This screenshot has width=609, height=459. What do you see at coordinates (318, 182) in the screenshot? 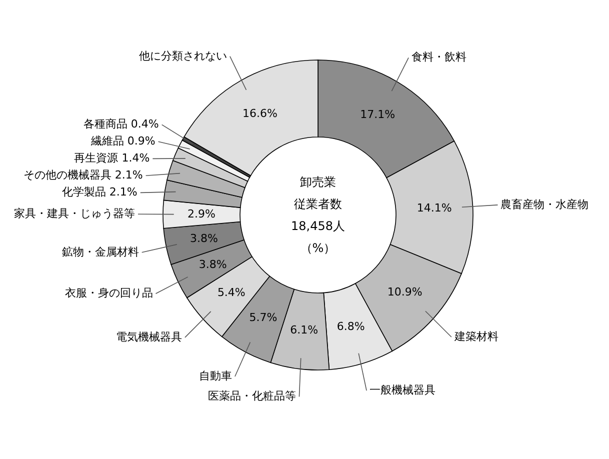
I see `text: 卸売業` at bounding box center [318, 182].